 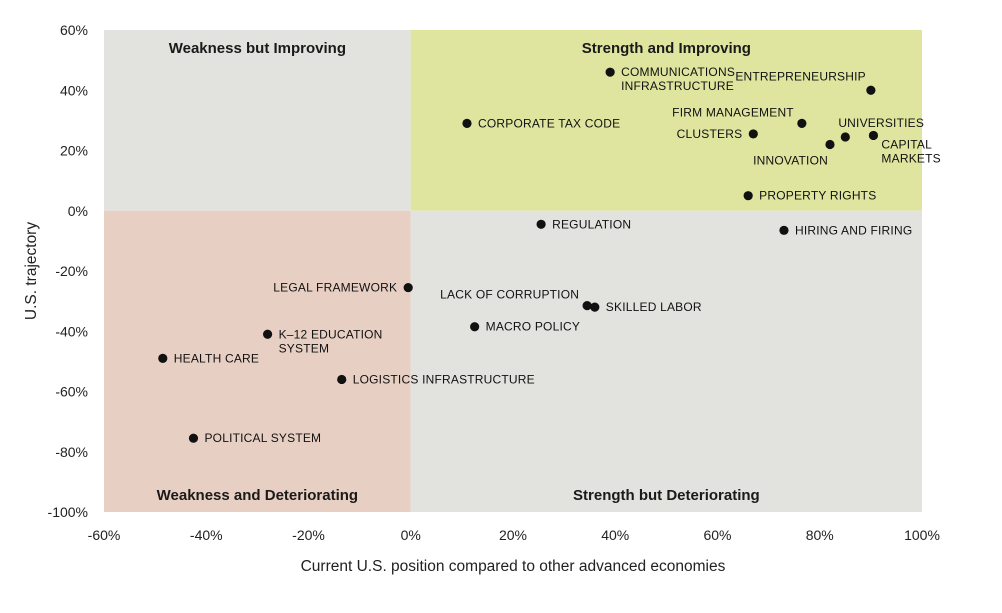 What do you see at coordinates (71, 452) in the screenshot?
I see `y-tick-label: -80%` at bounding box center [71, 452].